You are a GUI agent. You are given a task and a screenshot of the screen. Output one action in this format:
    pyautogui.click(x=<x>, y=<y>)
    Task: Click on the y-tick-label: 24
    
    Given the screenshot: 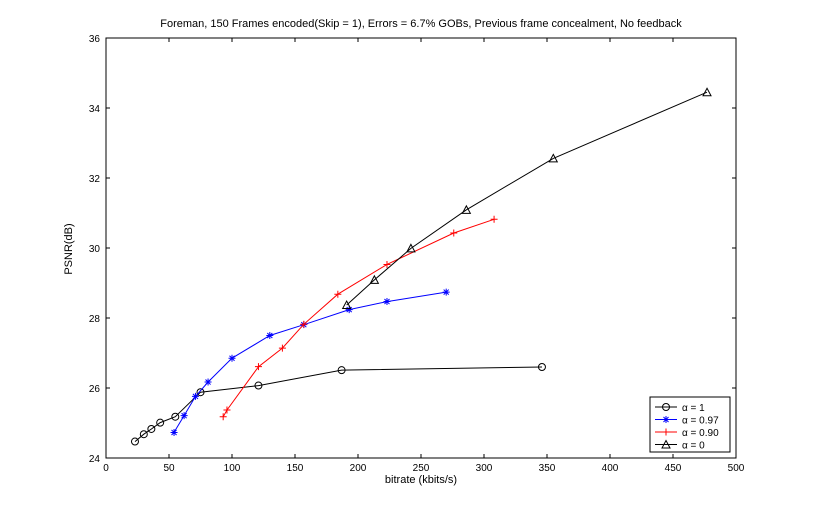 What is the action you would take?
    pyautogui.click(x=95, y=459)
    